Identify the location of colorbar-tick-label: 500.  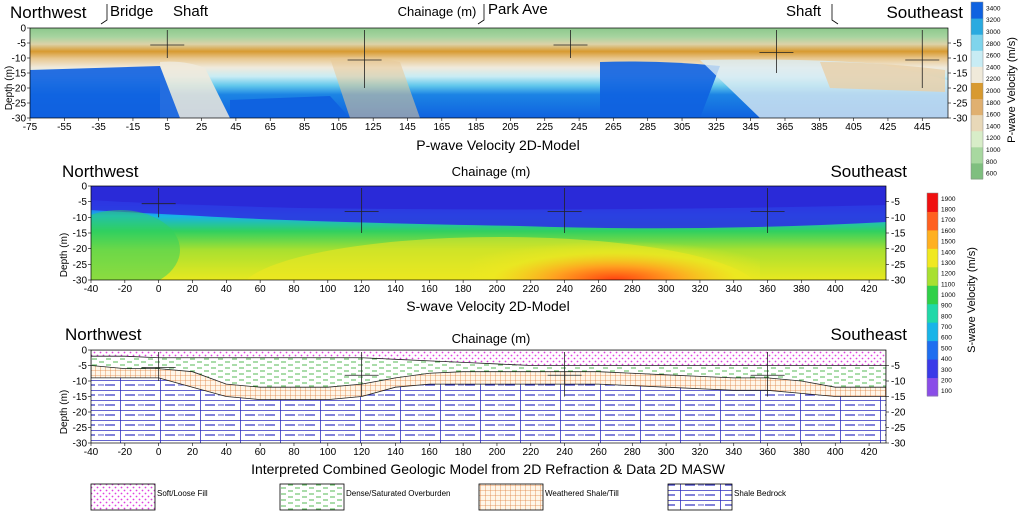
(946, 348).